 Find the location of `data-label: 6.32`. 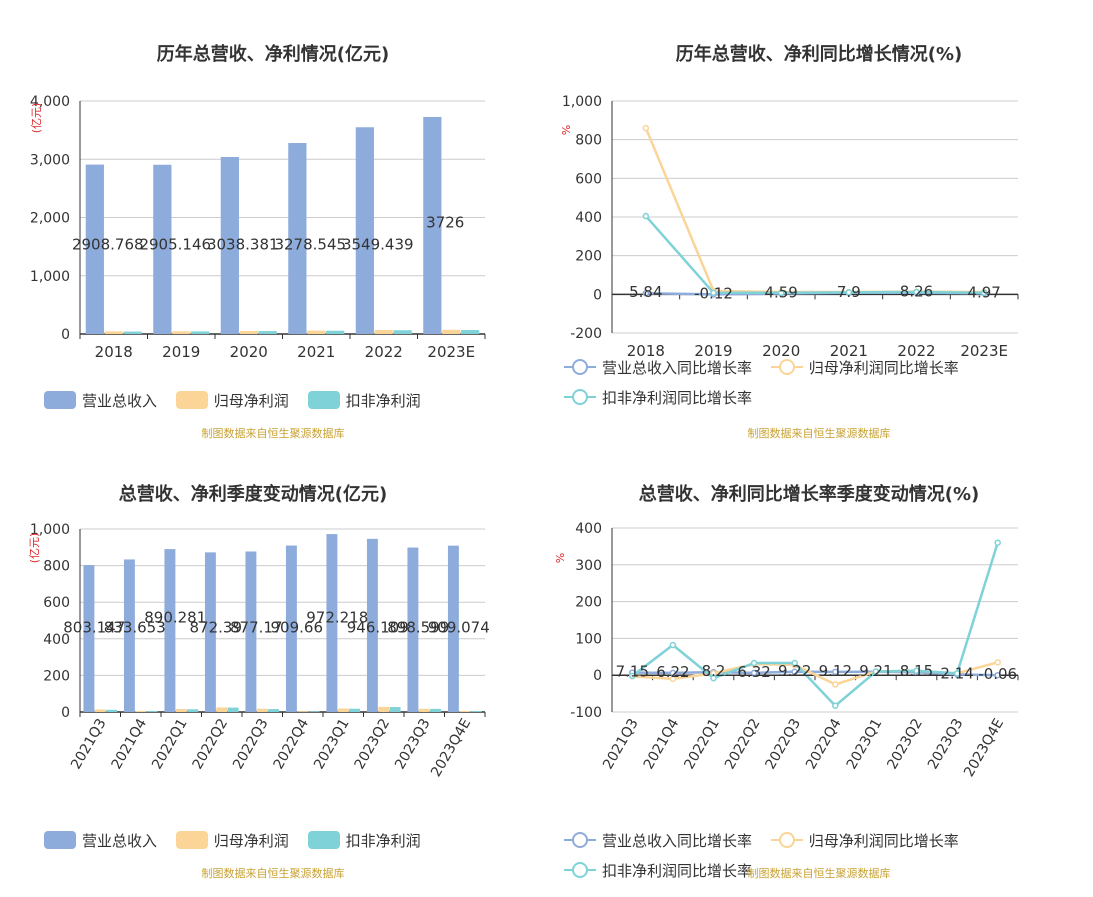

data-label: 6.32 is located at coordinates (753, 672).